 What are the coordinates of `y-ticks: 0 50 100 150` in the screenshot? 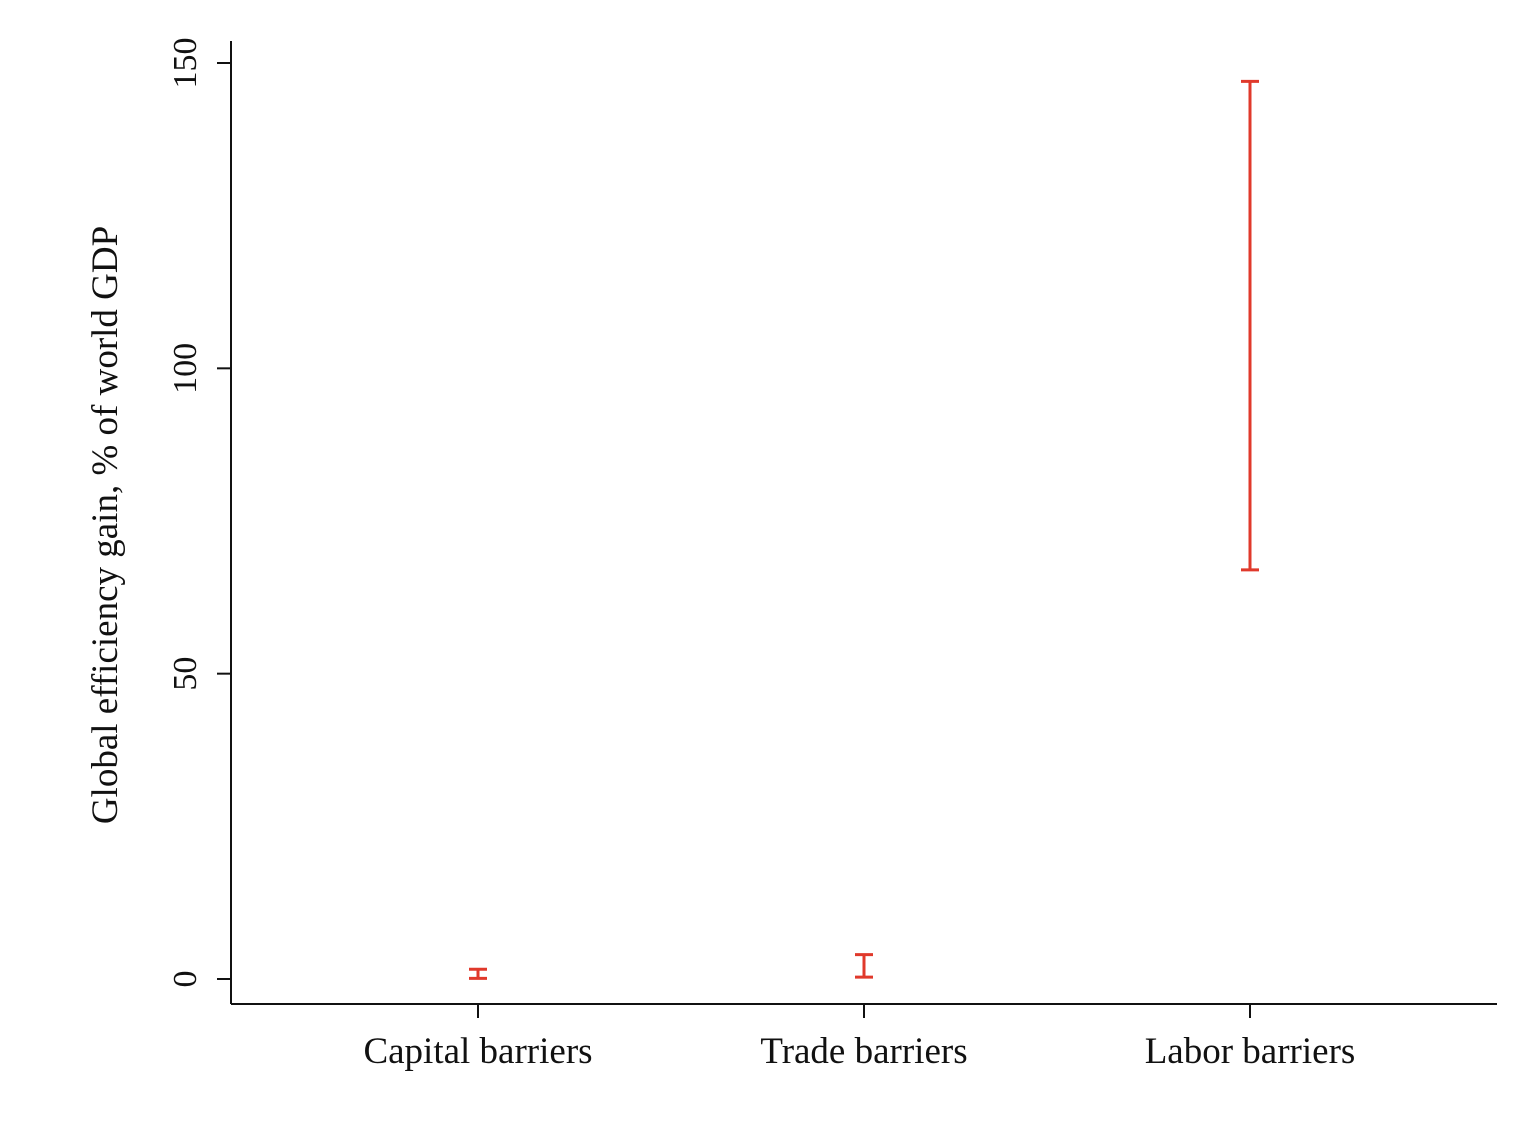 It's located at (199, 513).